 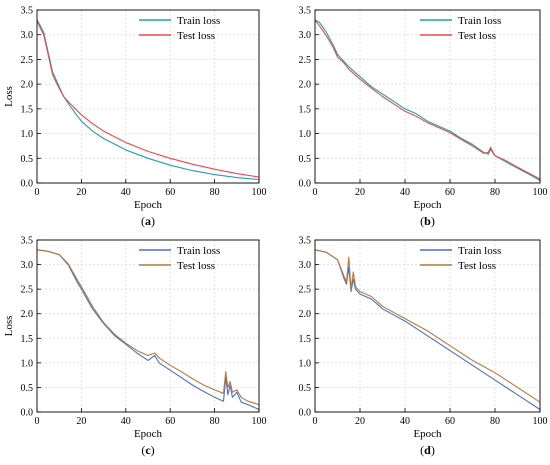 I want to click on panel-label: (d), so click(x=427, y=450).